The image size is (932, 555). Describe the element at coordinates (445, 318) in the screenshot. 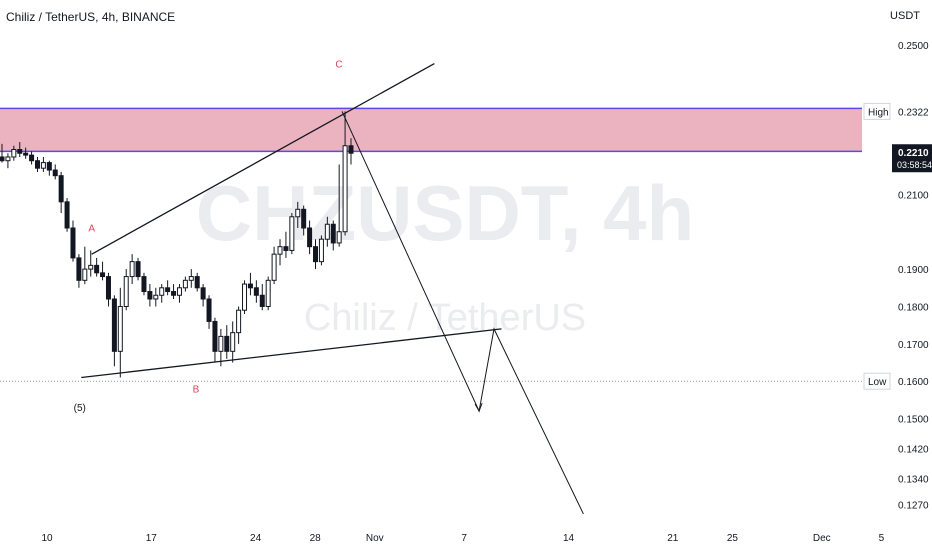

I see `watermark-name: Chiliz / TetherUS` at that location.